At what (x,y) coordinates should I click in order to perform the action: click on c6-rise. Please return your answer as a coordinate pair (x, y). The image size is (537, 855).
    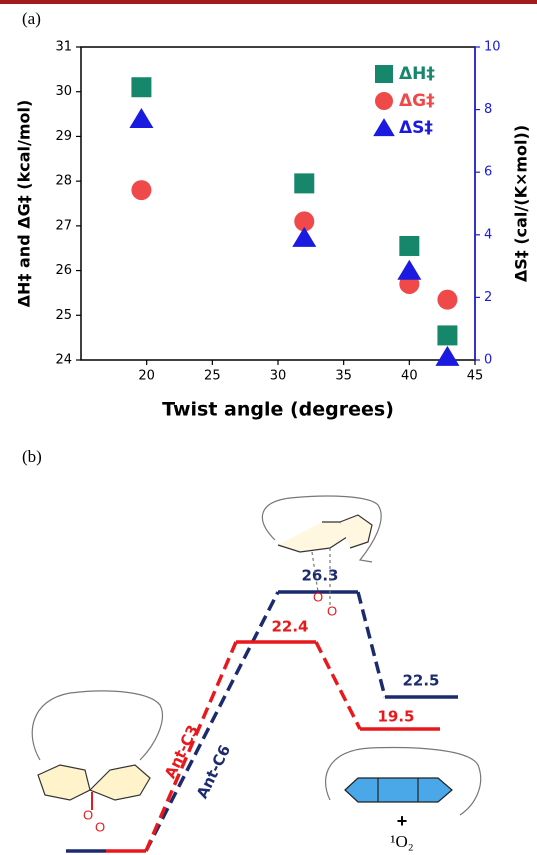
    Looking at the image, I should click on (212, 721).